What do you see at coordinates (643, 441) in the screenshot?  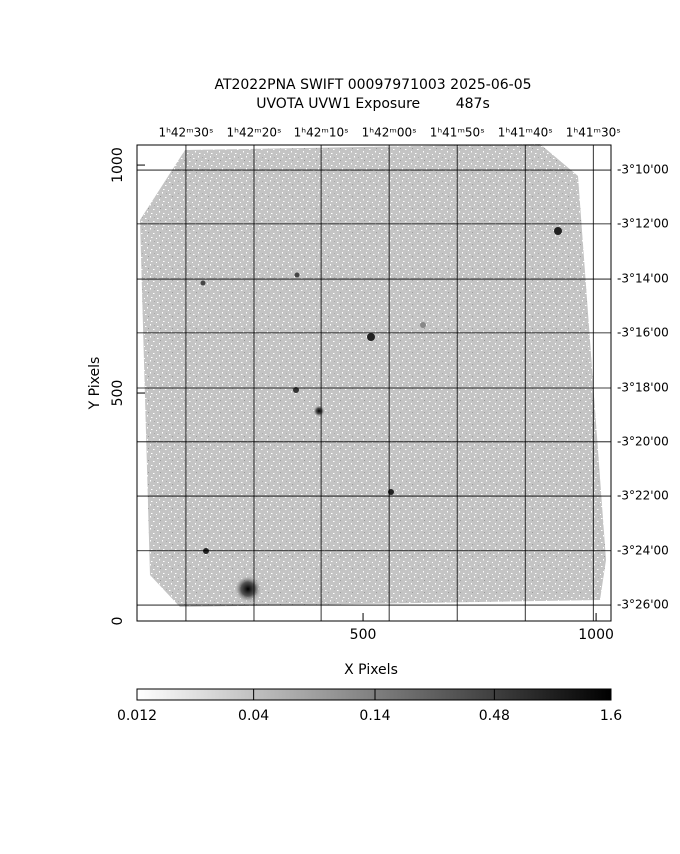 I see `dec-tick-label: -3°20'00` at bounding box center [643, 441].